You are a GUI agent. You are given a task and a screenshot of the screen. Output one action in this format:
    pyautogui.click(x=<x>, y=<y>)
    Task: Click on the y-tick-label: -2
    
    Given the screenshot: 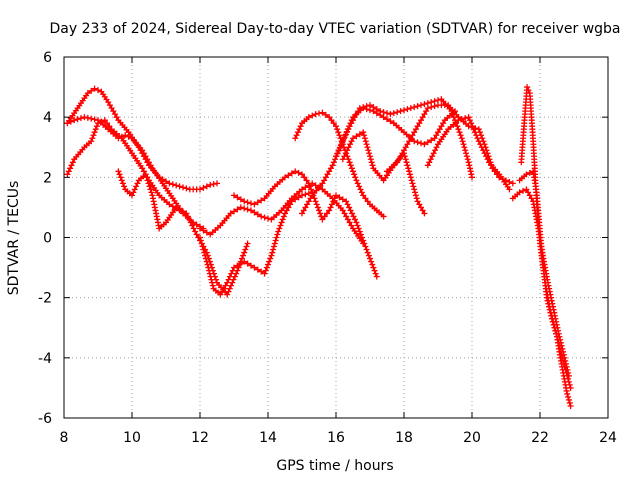 What is the action you would take?
    pyautogui.click(x=45, y=299)
    